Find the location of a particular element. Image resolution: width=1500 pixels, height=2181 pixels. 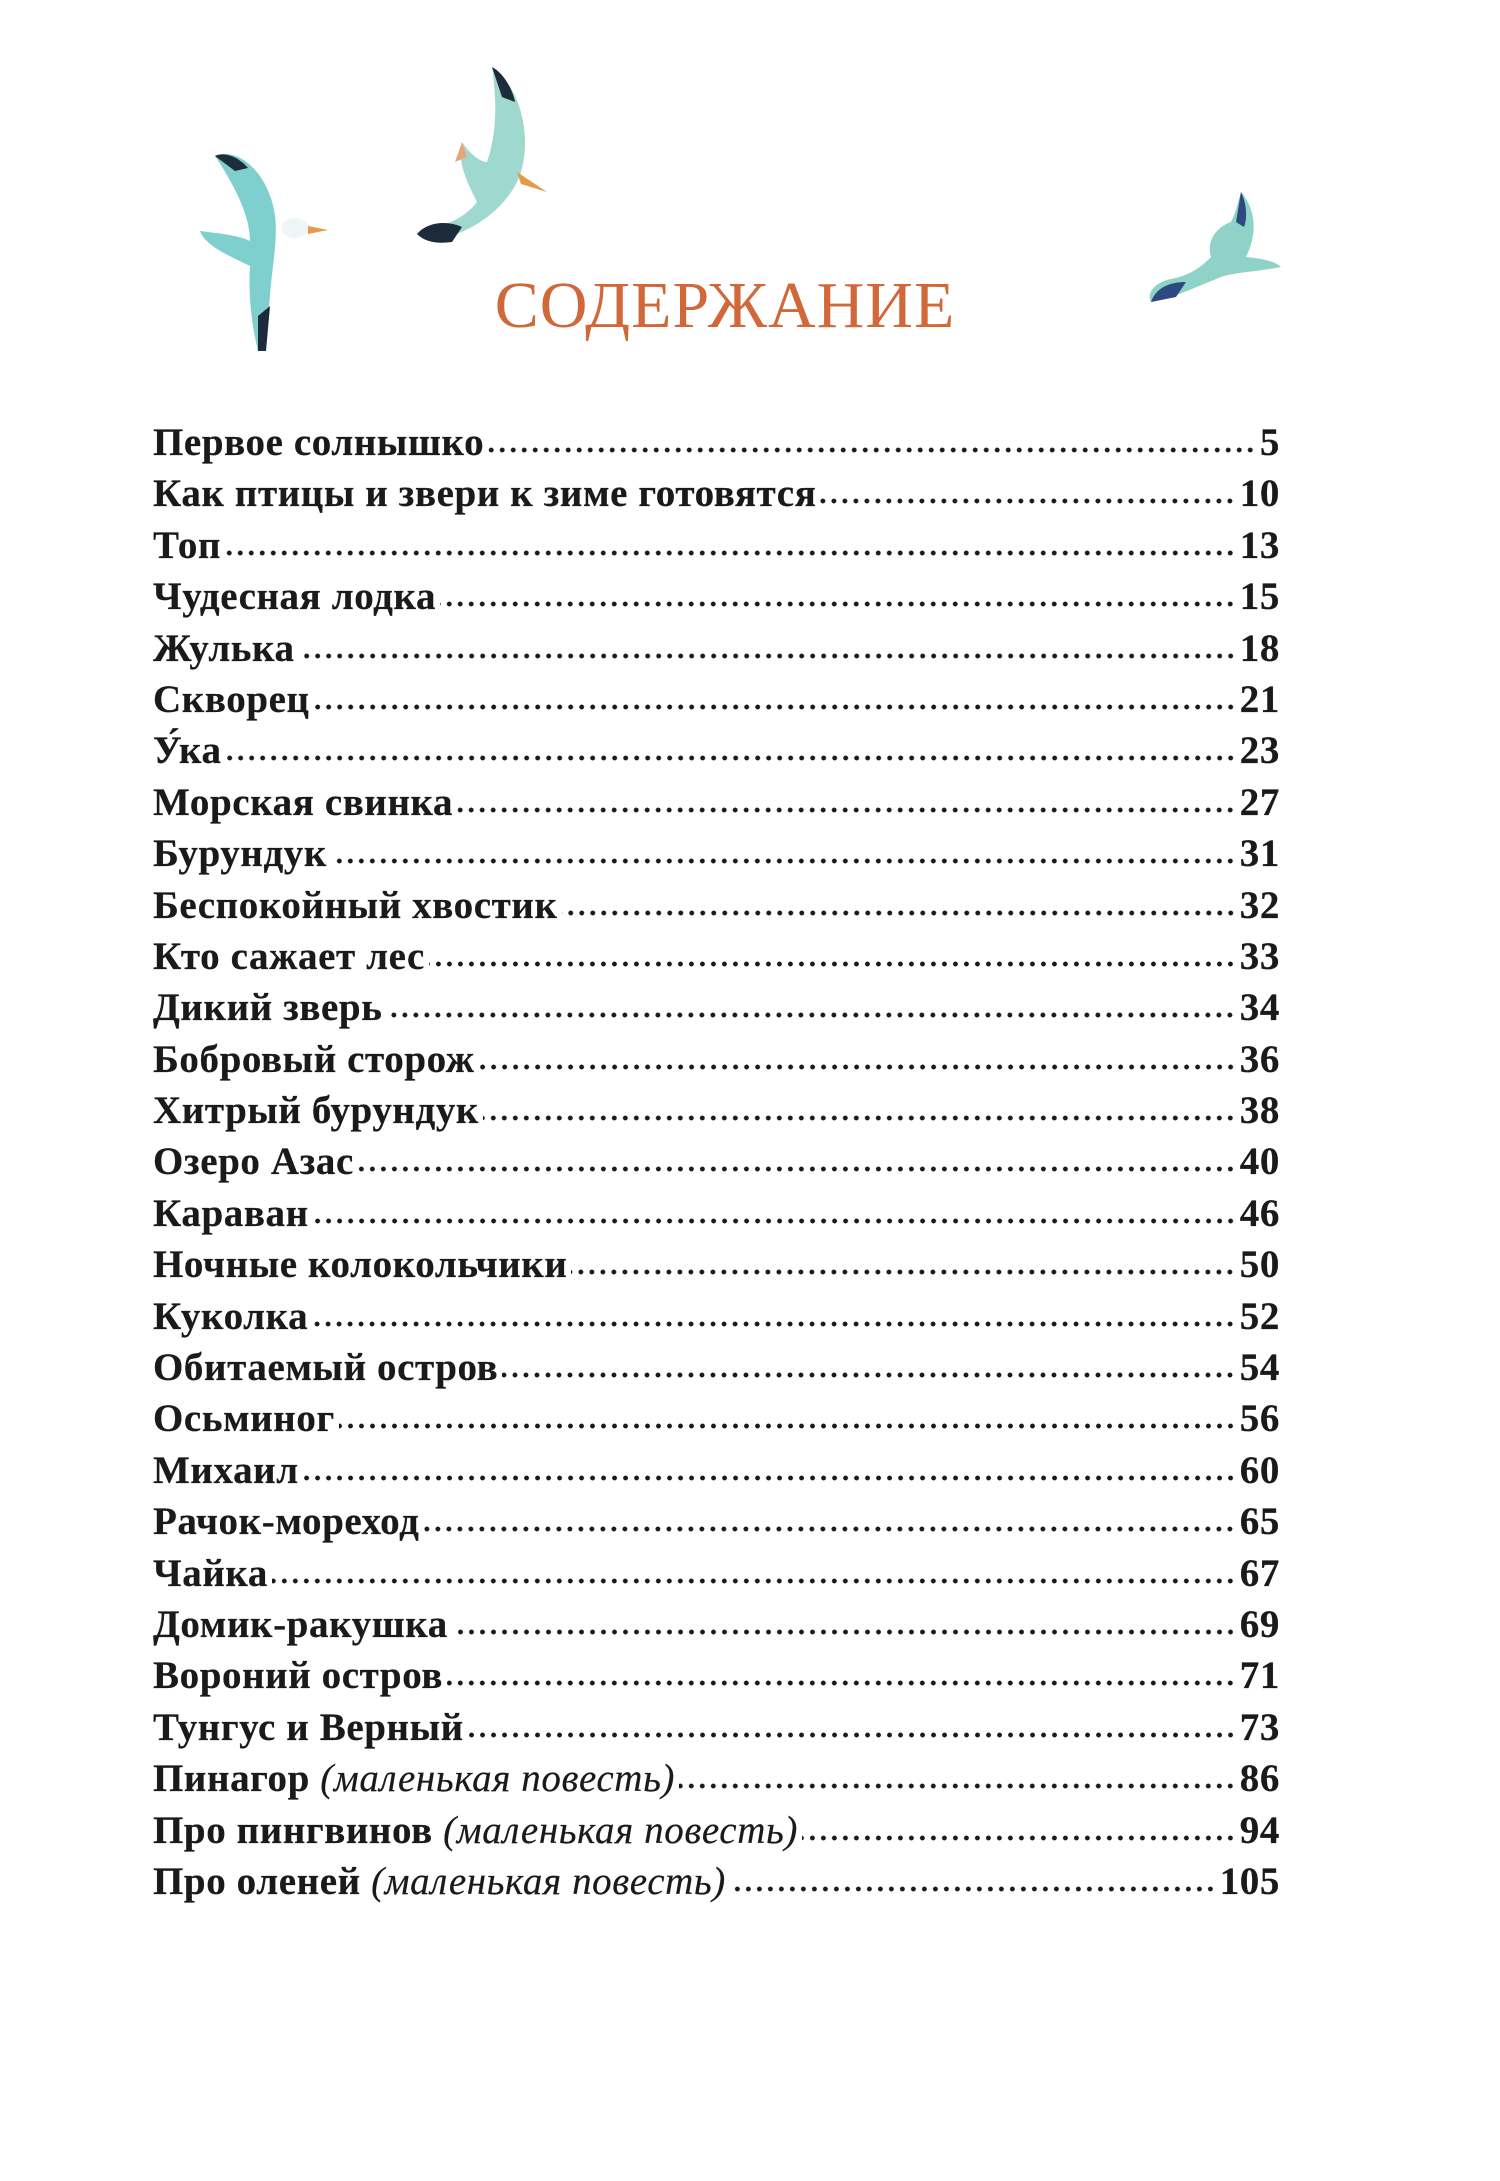

toc-entry: Про оленей (маленькая повесть) 105 is located at coordinates (716, 1884).